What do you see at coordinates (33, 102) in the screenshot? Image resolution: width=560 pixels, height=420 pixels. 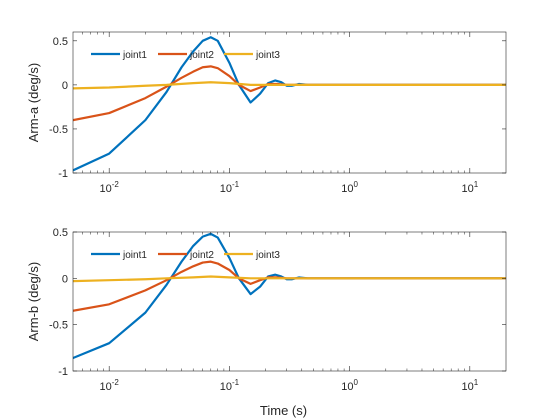 I see `y-axis-label: Arm-a (deg/s)` at bounding box center [33, 102].